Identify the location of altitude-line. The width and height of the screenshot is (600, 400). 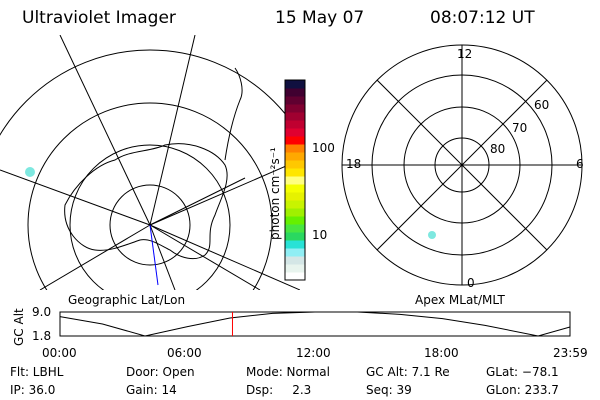
(315, 324).